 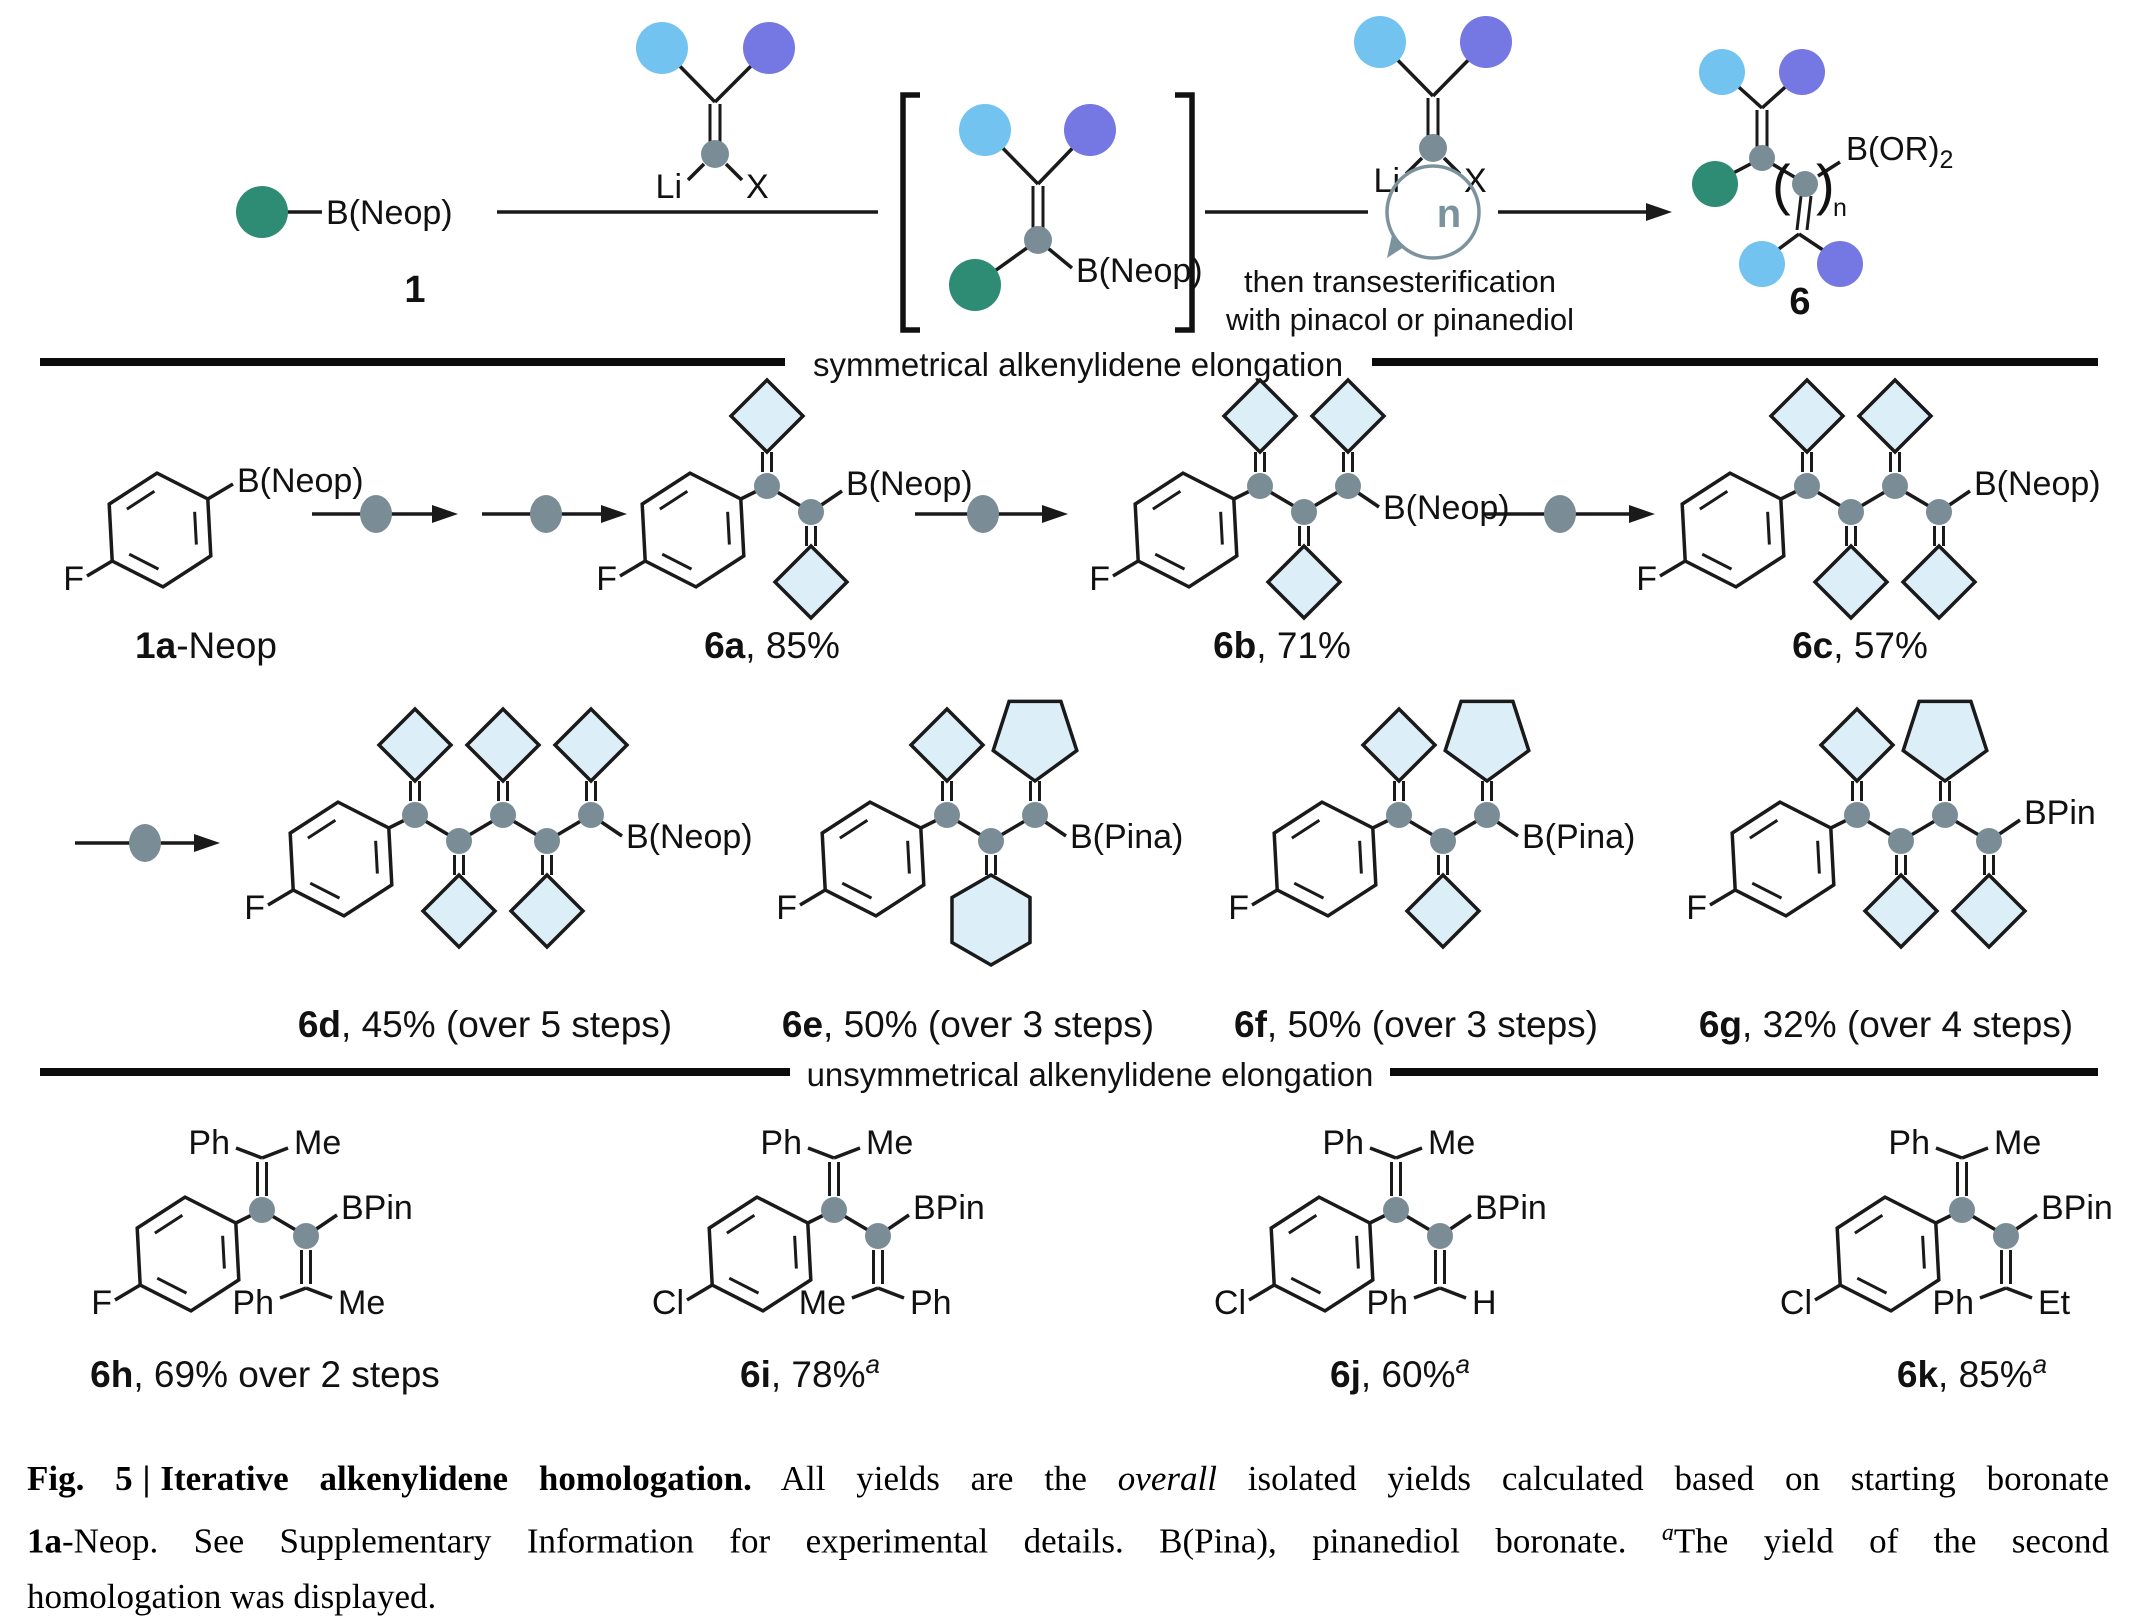 I want to click on structure-6k: Ph Me Ph Et BPin Cl 6k, 85%a, so click(x=1946, y=1259).